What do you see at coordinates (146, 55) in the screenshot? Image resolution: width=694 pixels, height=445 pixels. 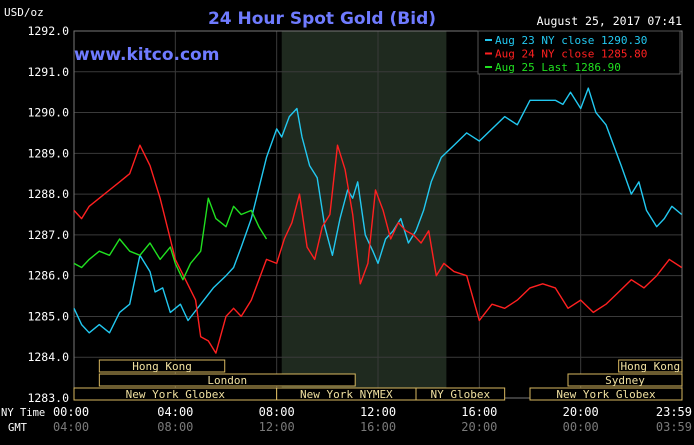 I see `watermark: www.kitco.com` at bounding box center [146, 55].